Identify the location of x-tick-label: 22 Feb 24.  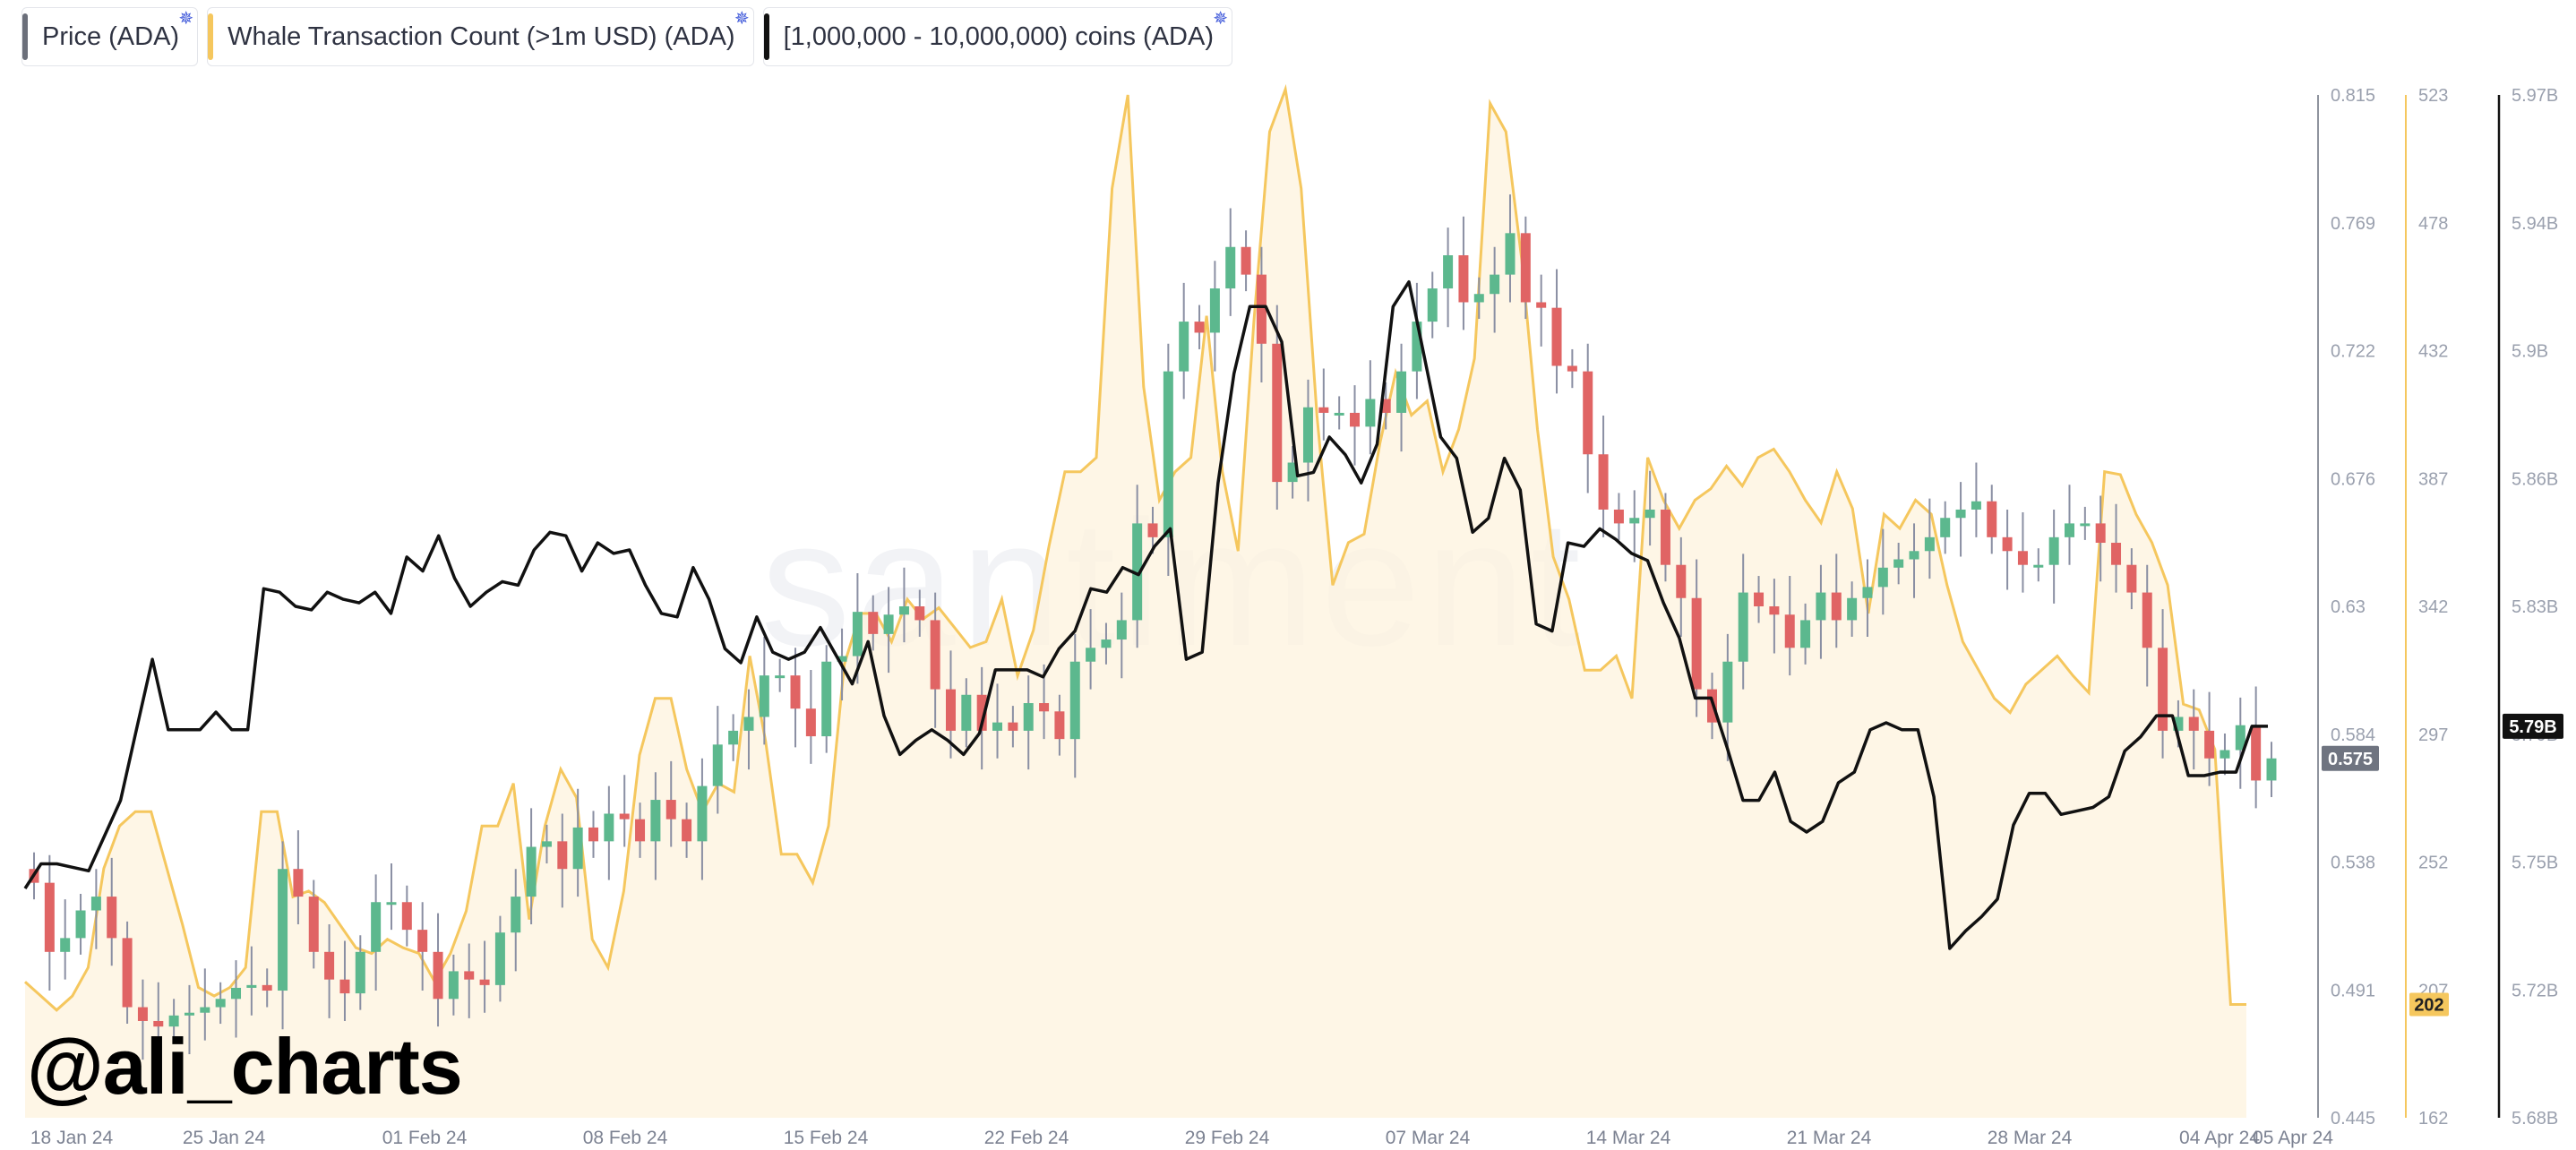
(1026, 1138).